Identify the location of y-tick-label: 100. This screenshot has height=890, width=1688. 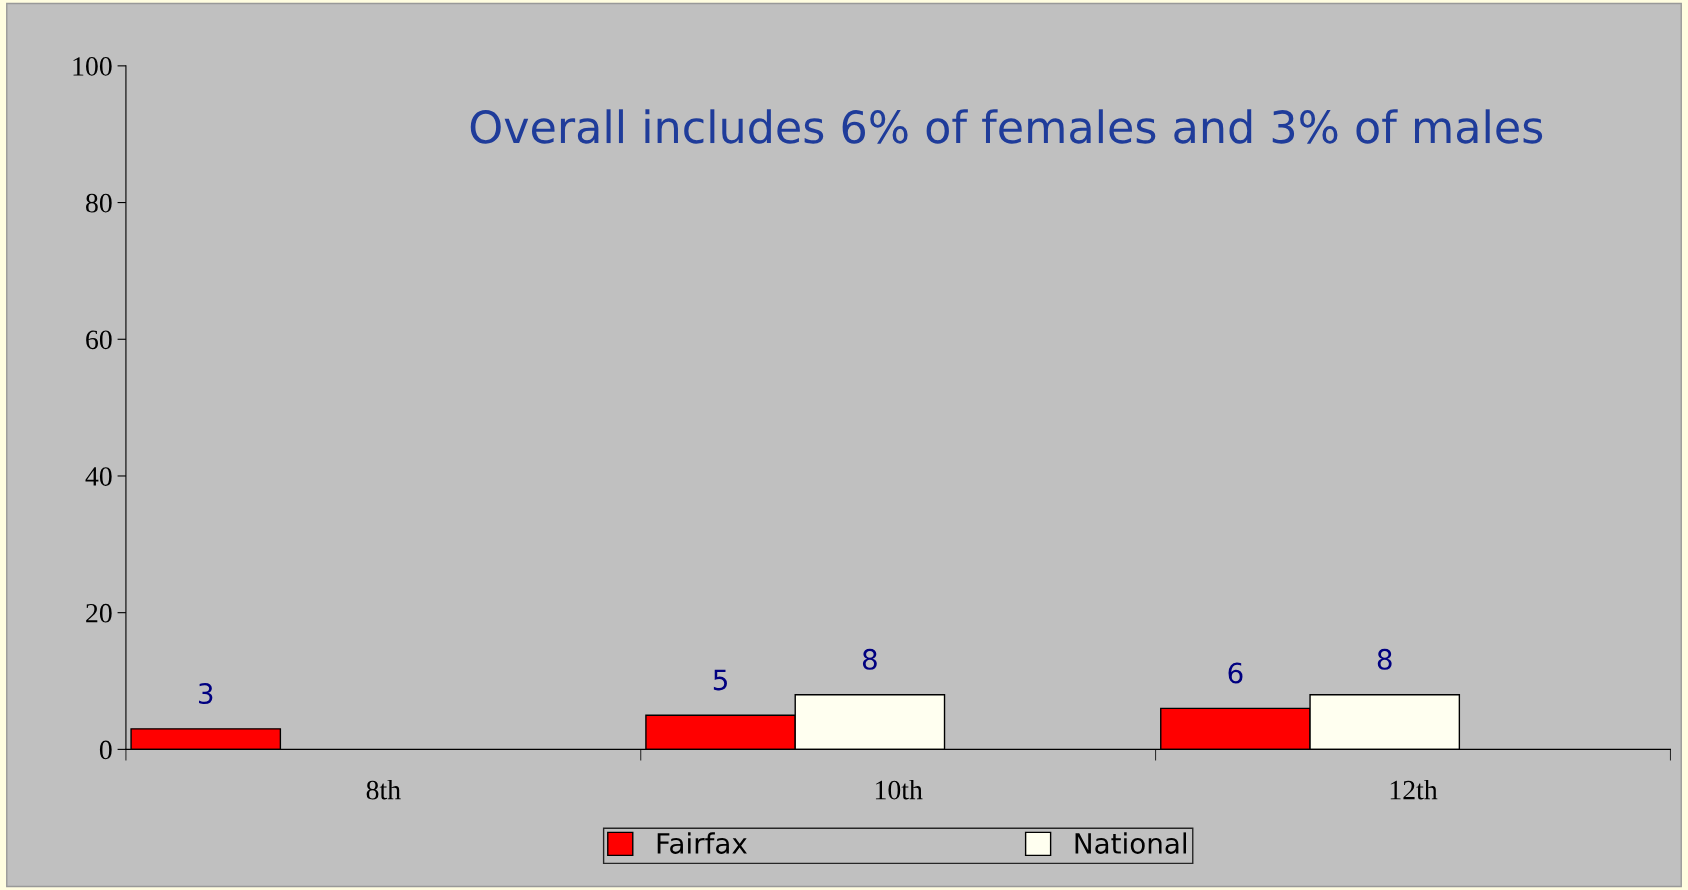
(92, 66).